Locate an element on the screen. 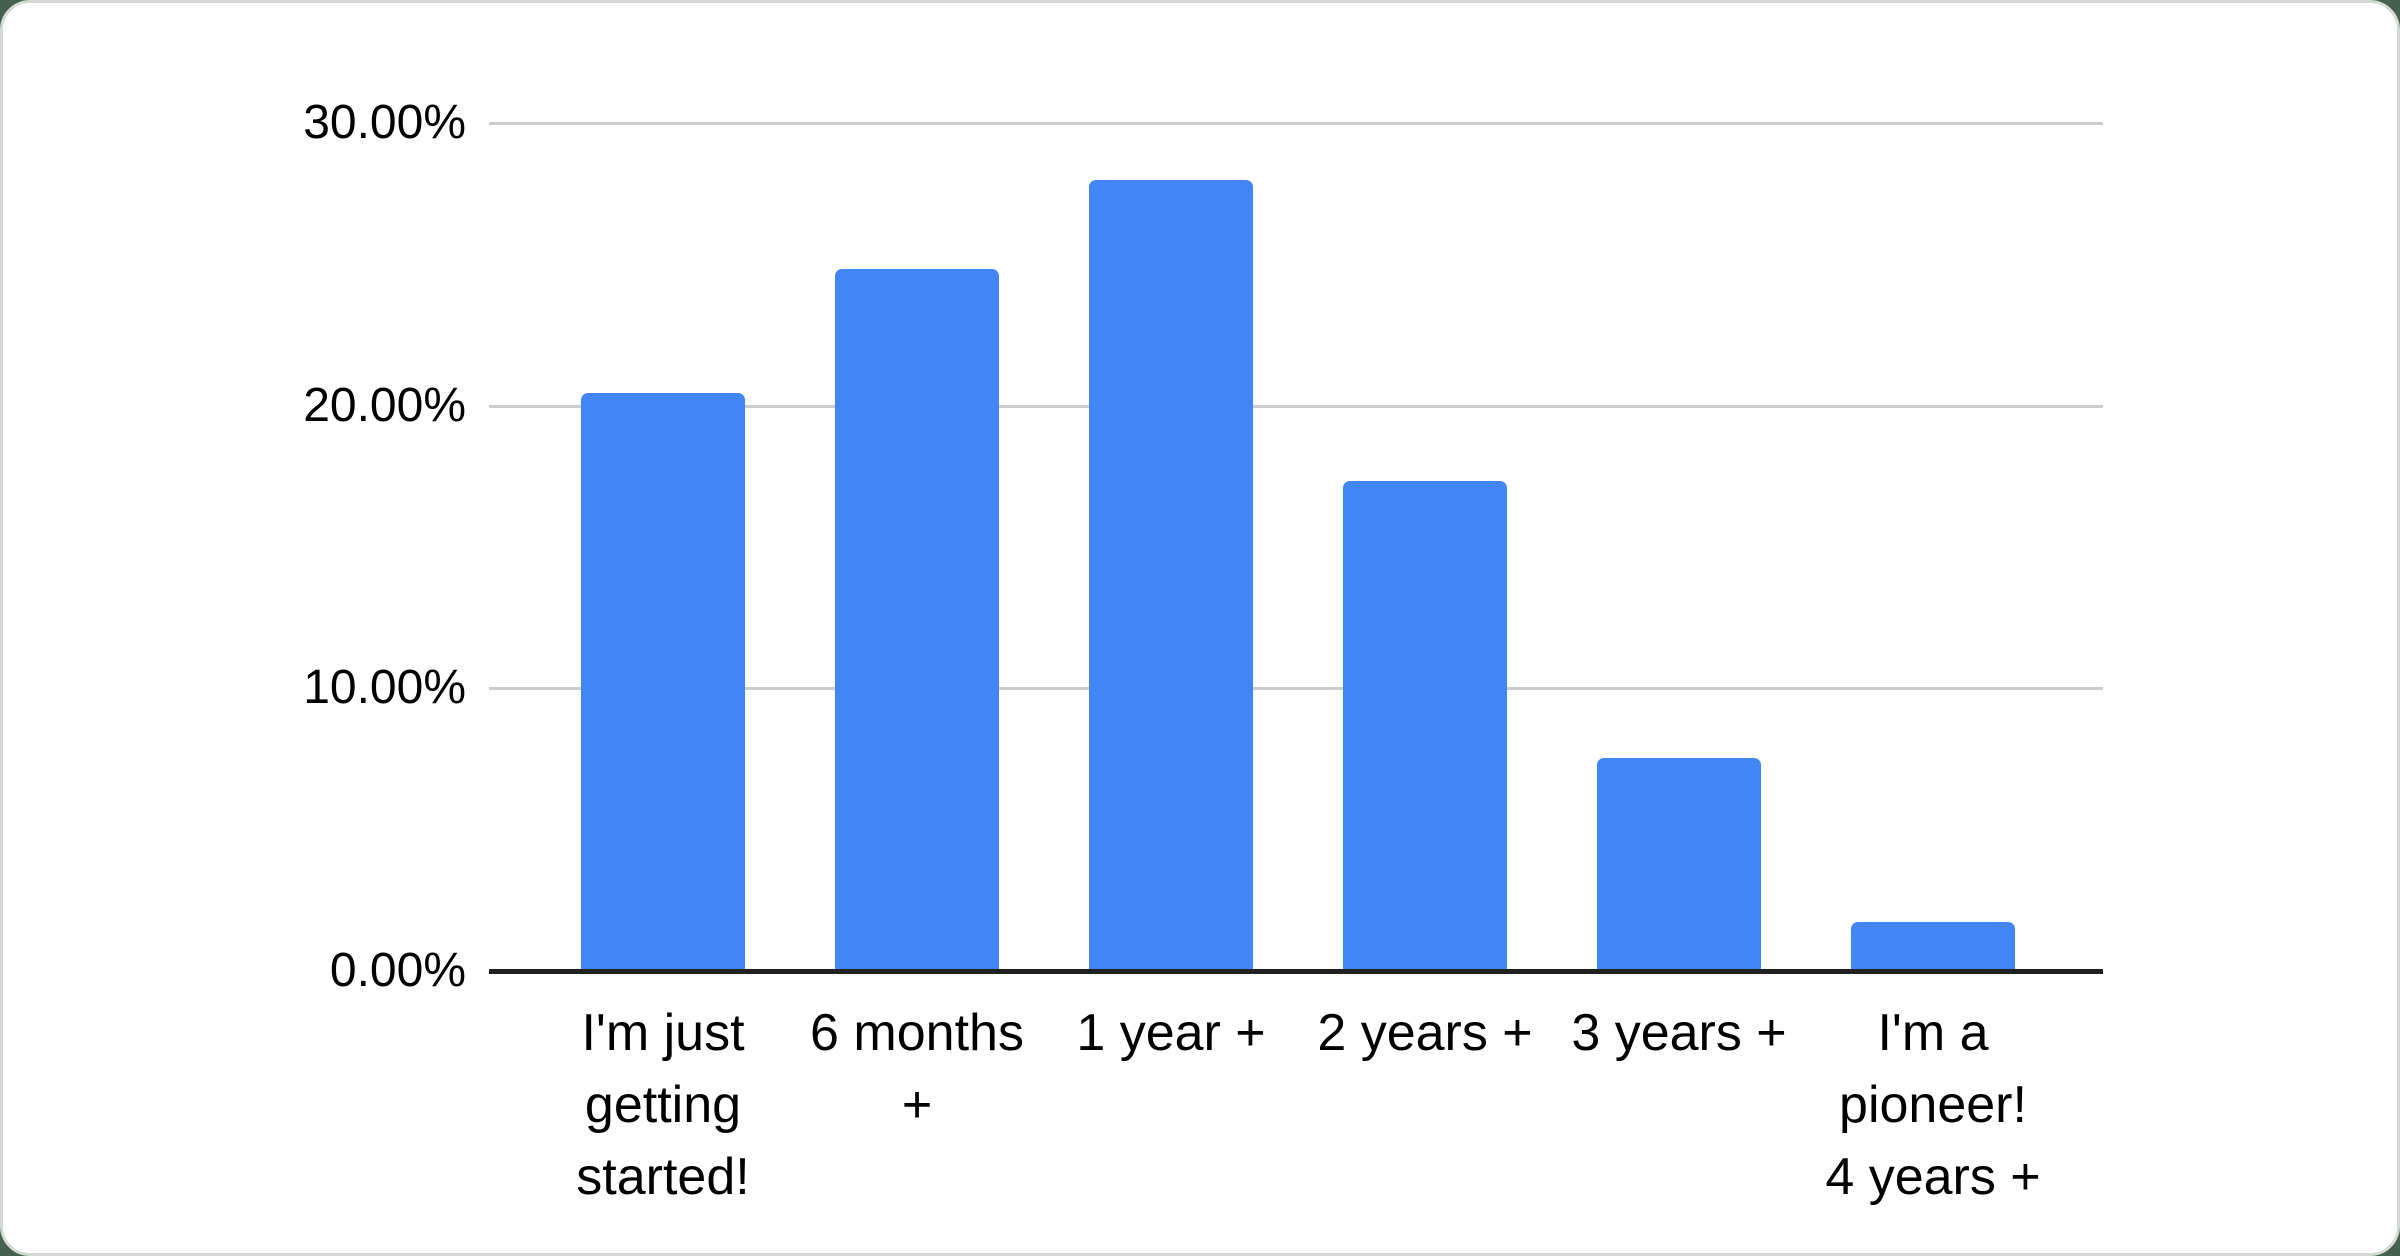 The image size is (2400, 1256). x-axis-category-label: I'm a pioneer! 4 years + is located at coordinates (1933, 1105).